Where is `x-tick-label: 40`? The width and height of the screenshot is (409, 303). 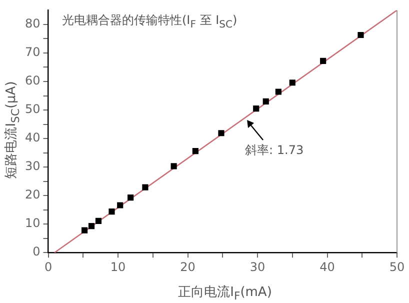
x-tick-label: 40 is located at coordinates (327, 267).